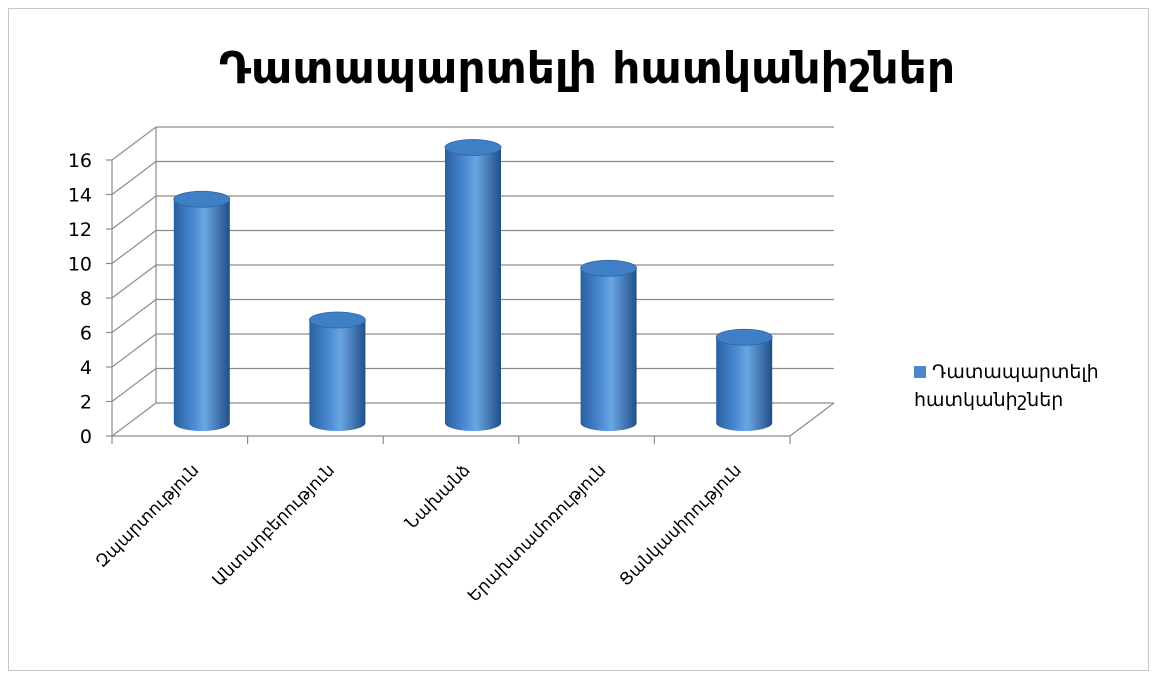 Image resolution: width=1157 pixels, height=679 pixels. Describe the element at coordinates (681, 525) in the screenshot. I see `x-category-label: Ցանկասիրություն` at that location.